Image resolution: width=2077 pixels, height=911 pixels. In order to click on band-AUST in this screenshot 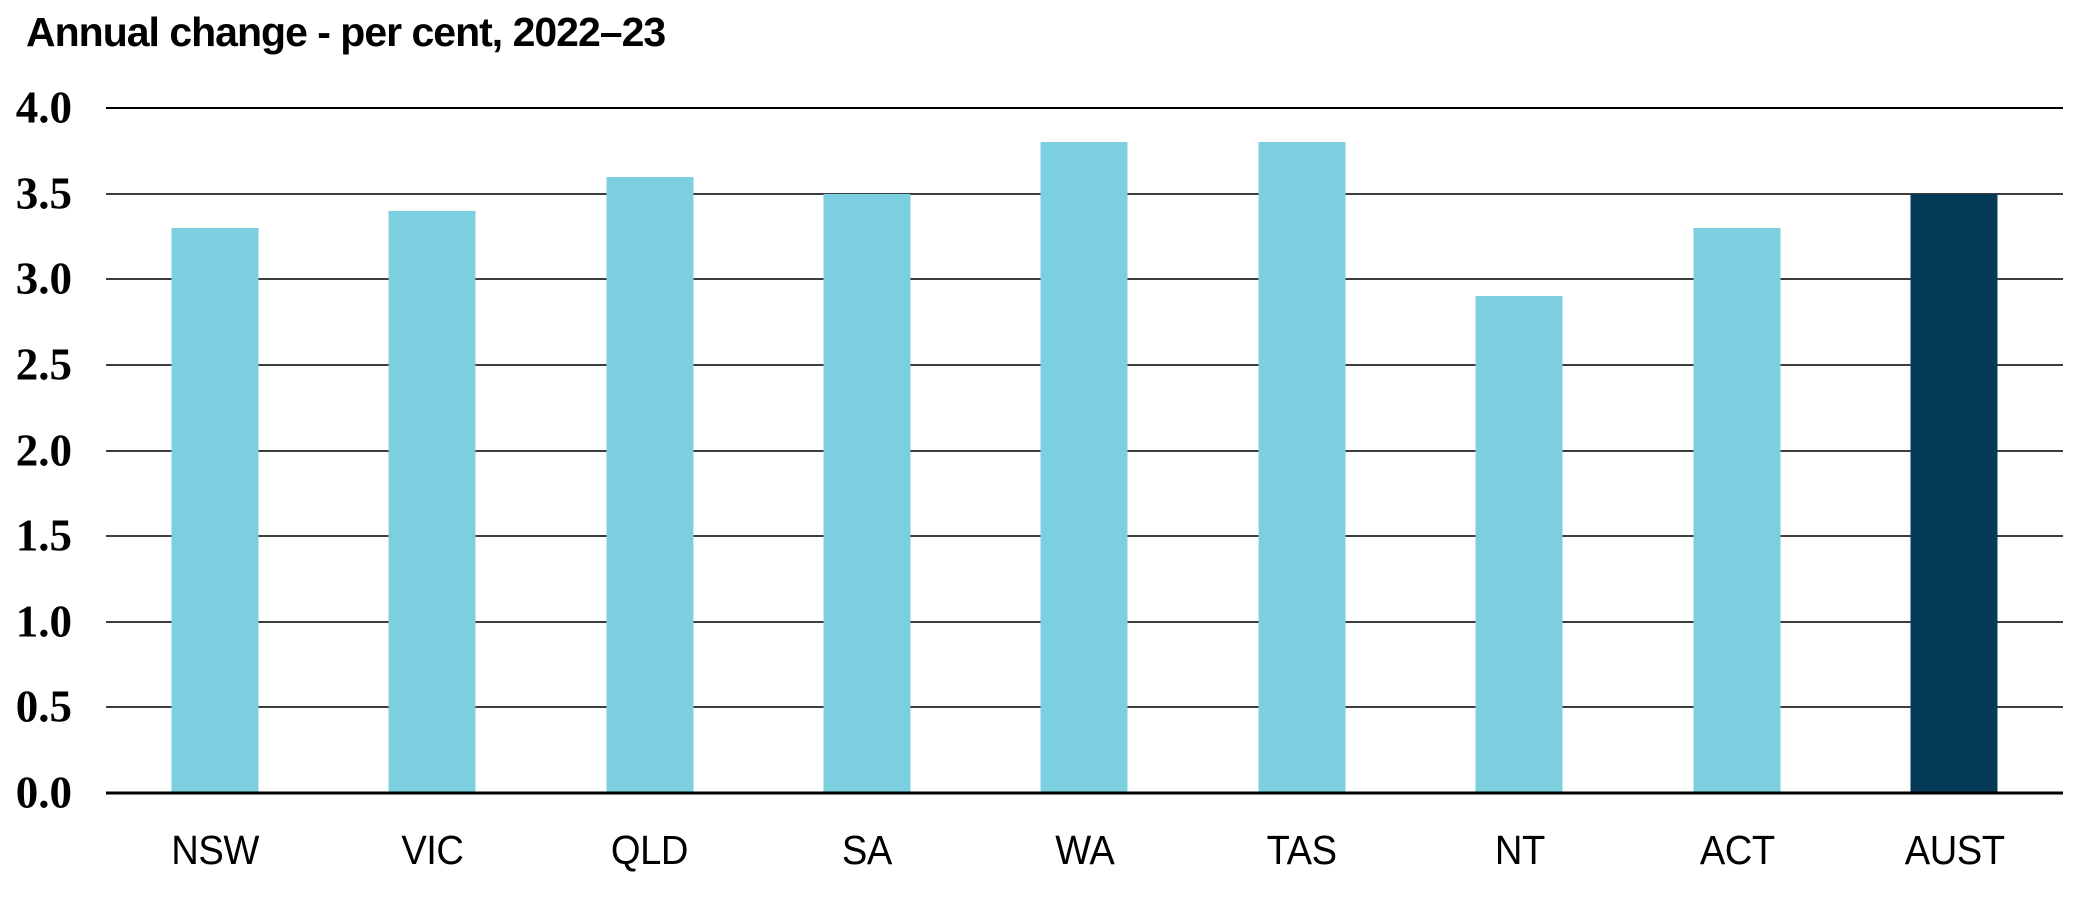, I will do `click(1954, 450)`.